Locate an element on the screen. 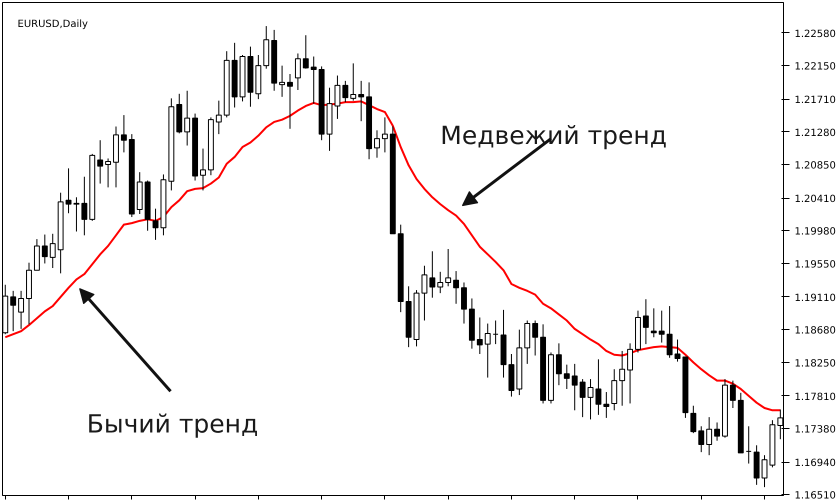  y-tick-label: 1.17810 is located at coordinates (815, 397).